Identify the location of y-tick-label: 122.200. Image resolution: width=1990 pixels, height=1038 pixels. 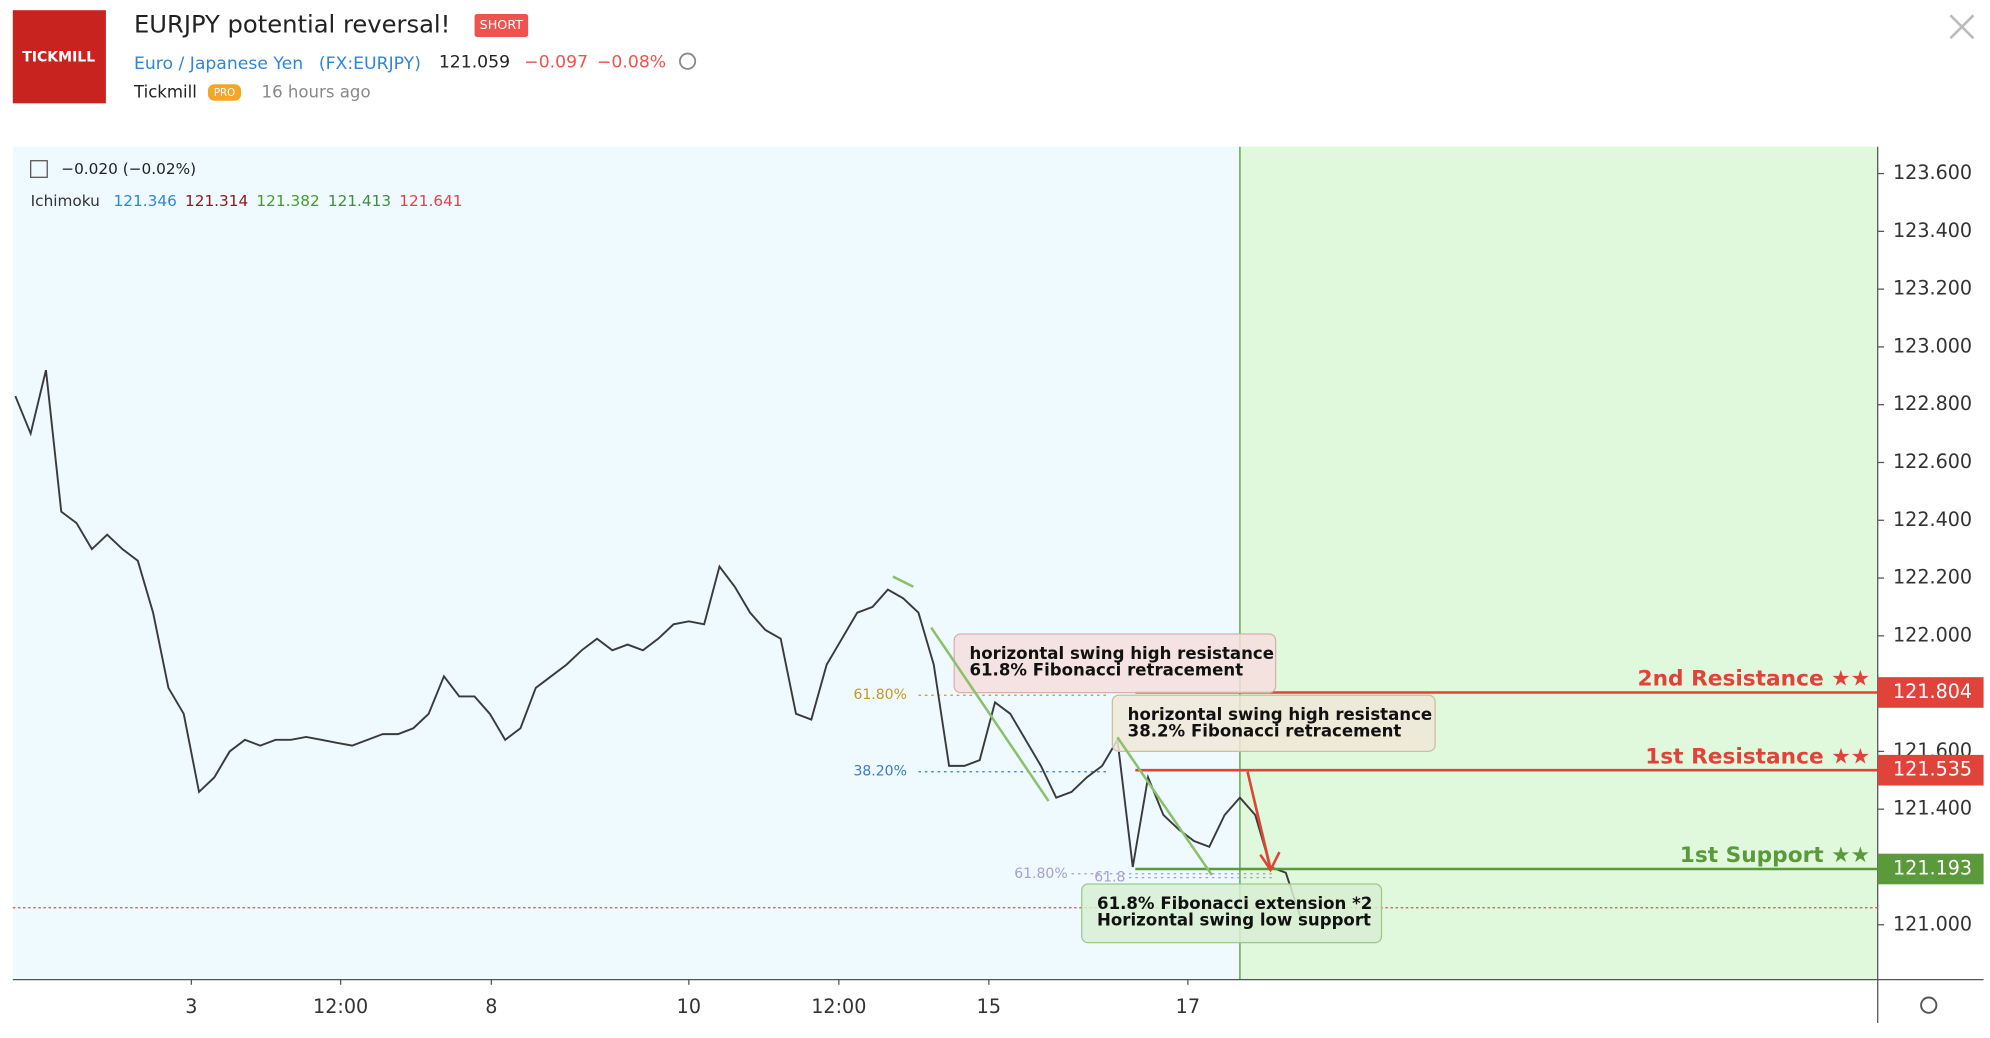
(1932, 577).